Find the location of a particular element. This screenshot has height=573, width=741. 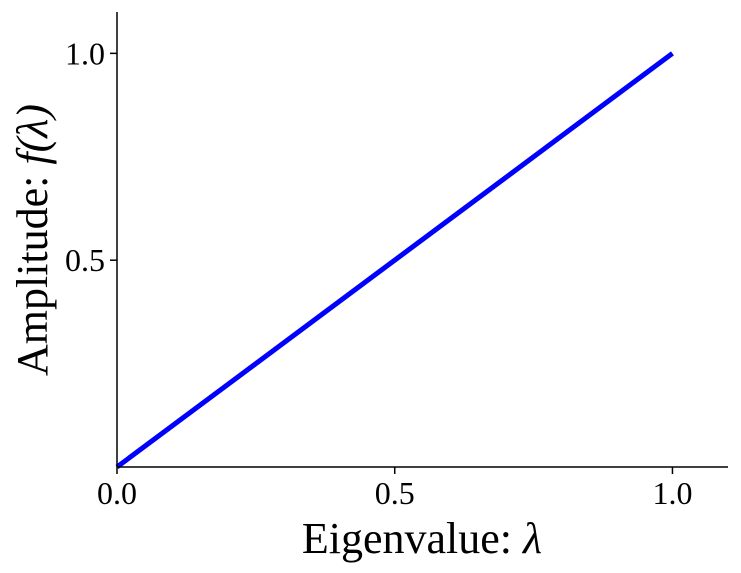

x-tick-label: 0.5 is located at coordinates (395, 493).